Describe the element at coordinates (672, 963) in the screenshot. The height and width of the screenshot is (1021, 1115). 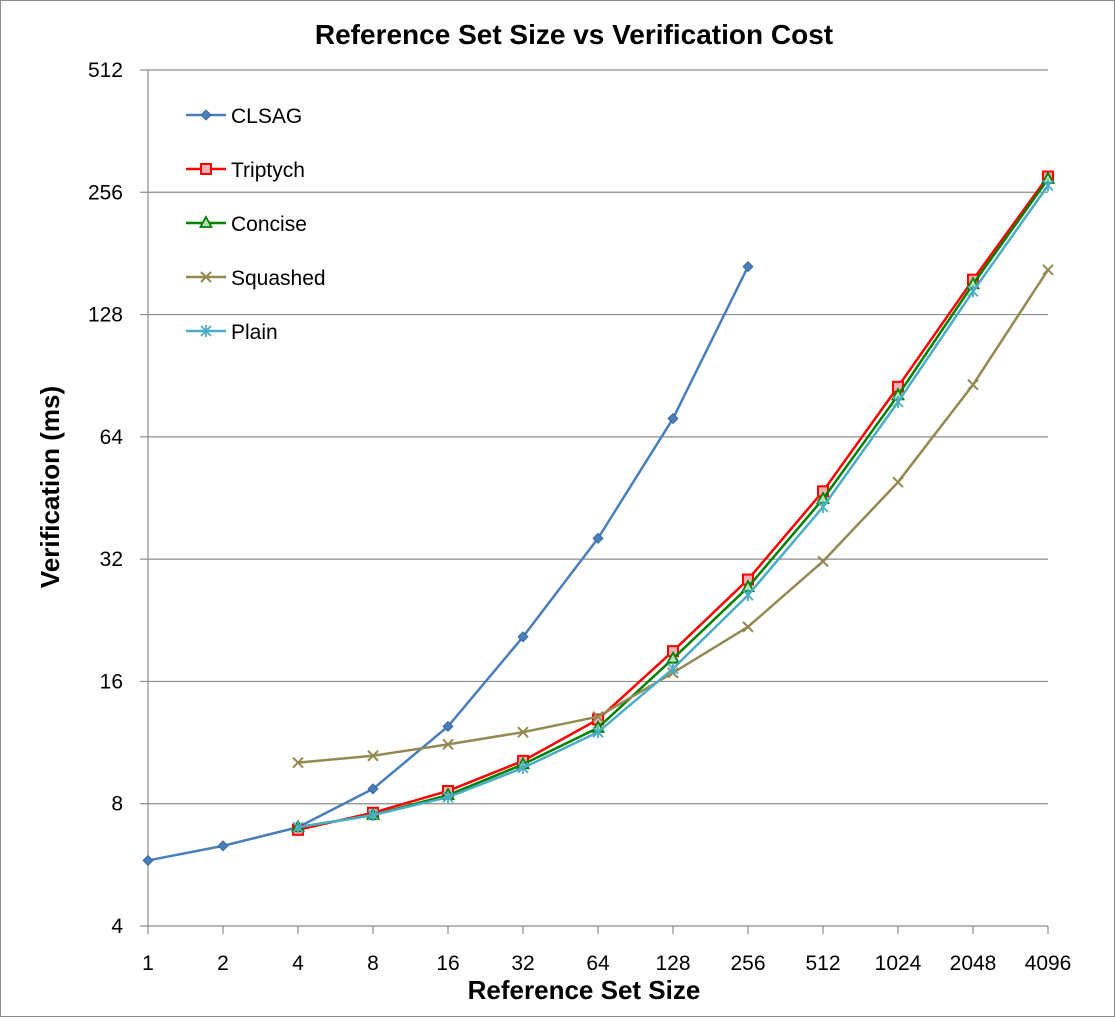
I see `x-tick-label: 128` at that location.